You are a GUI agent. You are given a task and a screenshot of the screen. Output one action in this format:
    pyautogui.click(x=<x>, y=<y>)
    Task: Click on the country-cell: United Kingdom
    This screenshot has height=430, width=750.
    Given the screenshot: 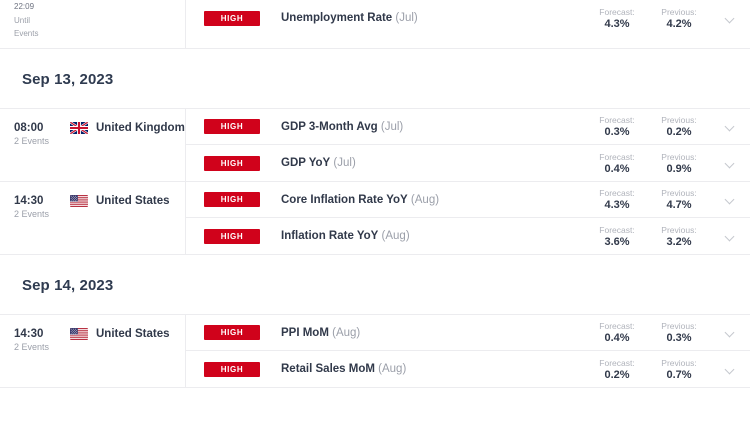 What is the action you would take?
    pyautogui.click(x=127, y=127)
    